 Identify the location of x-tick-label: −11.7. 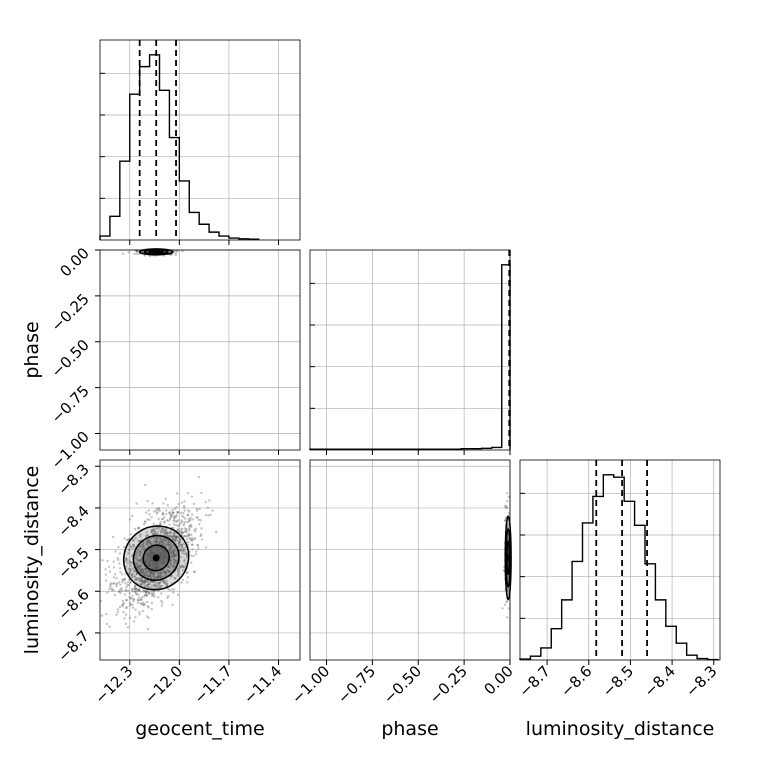
(213, 684).